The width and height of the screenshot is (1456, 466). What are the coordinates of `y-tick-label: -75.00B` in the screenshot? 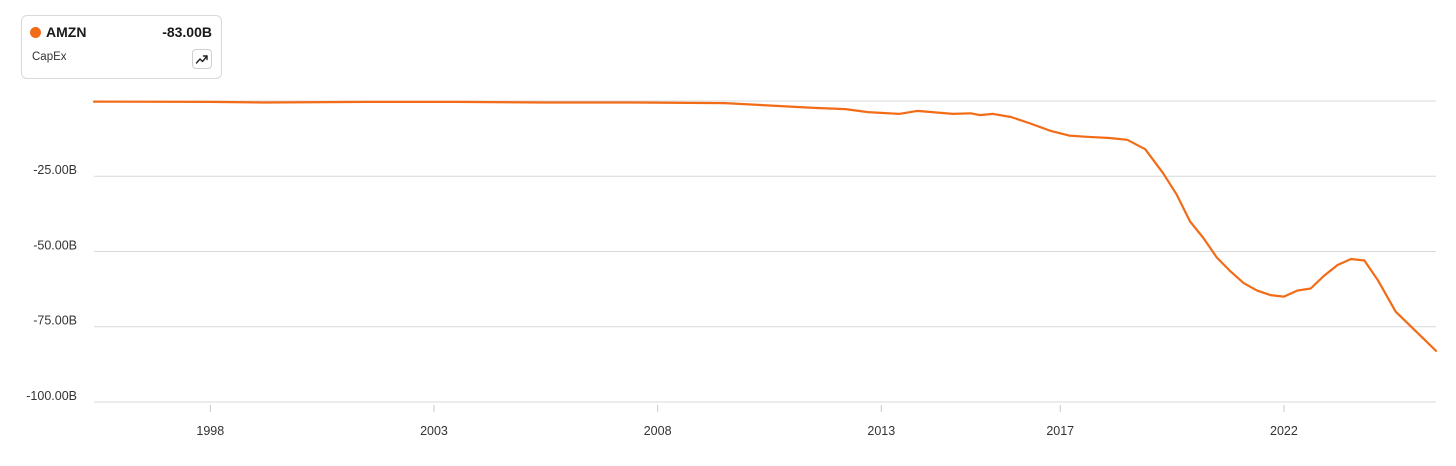 It's located at (55, 321).